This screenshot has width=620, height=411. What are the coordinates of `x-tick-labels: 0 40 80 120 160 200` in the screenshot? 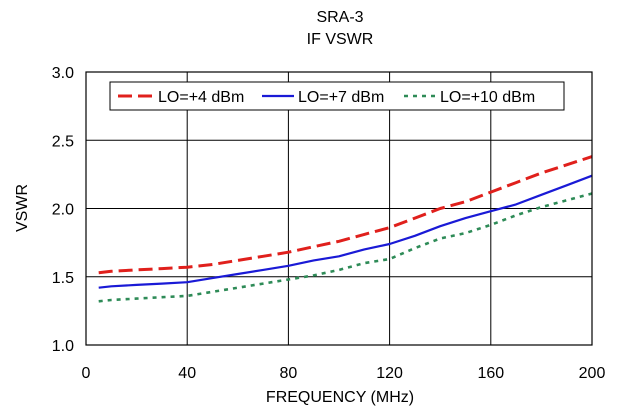 It's located at (344, 373).